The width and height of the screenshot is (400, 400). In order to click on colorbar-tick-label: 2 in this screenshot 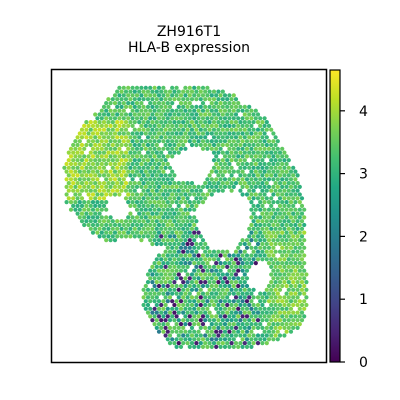, I will do `click(363, 237)`.